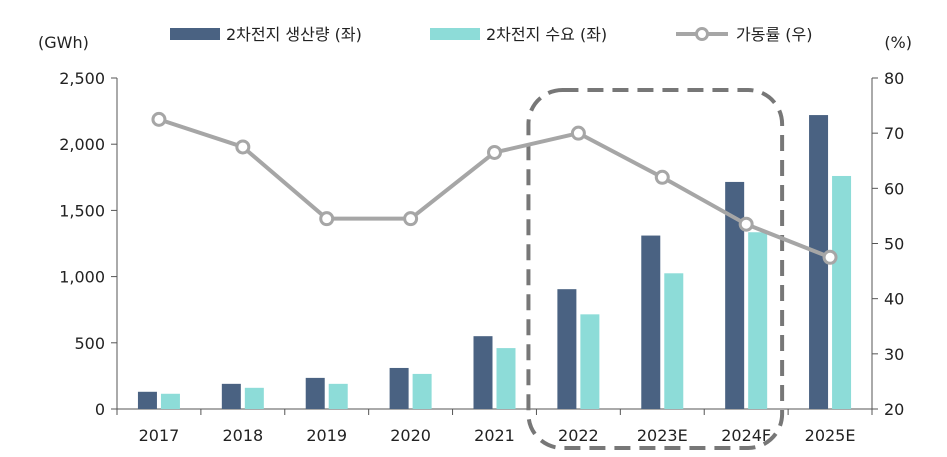 This screenshot has width=947, height=457. What do you see at coordinates (242, 435) in the screenshot?
I see `x-tick-label: 2018` at bounding box center [242, 435].